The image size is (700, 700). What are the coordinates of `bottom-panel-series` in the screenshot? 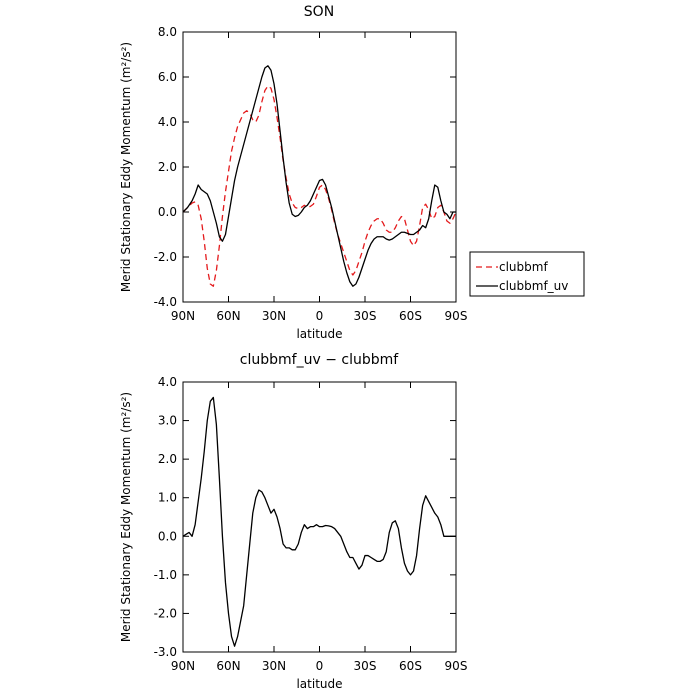 It's located at (319, 521).